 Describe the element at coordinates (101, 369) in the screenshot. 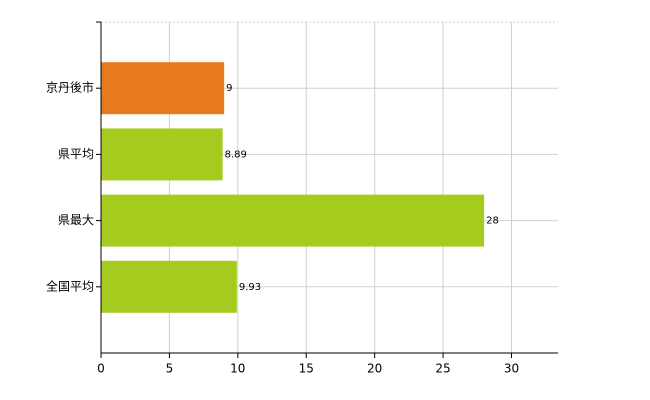

I see `x-tick-label: 0` at that location.